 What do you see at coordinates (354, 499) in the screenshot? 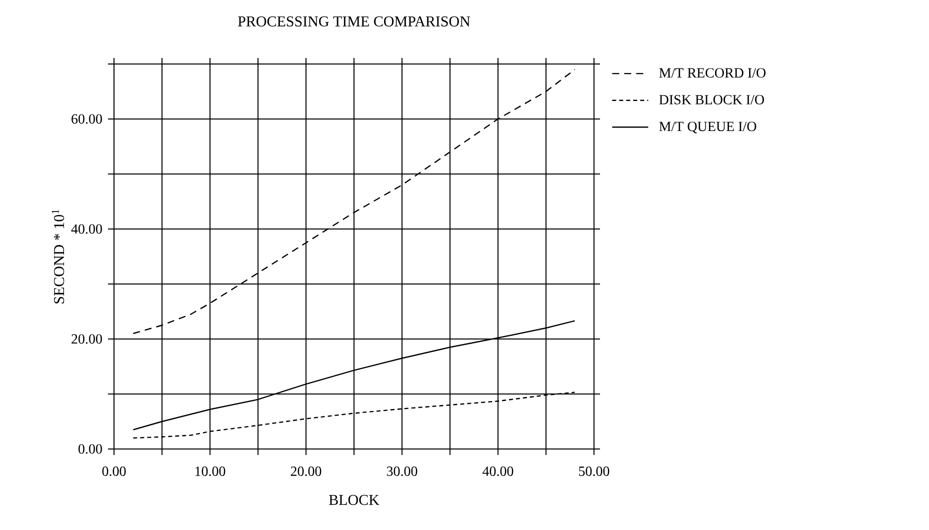
I see `x-axis-title: BLOCK` at bounding box center [354, 499].